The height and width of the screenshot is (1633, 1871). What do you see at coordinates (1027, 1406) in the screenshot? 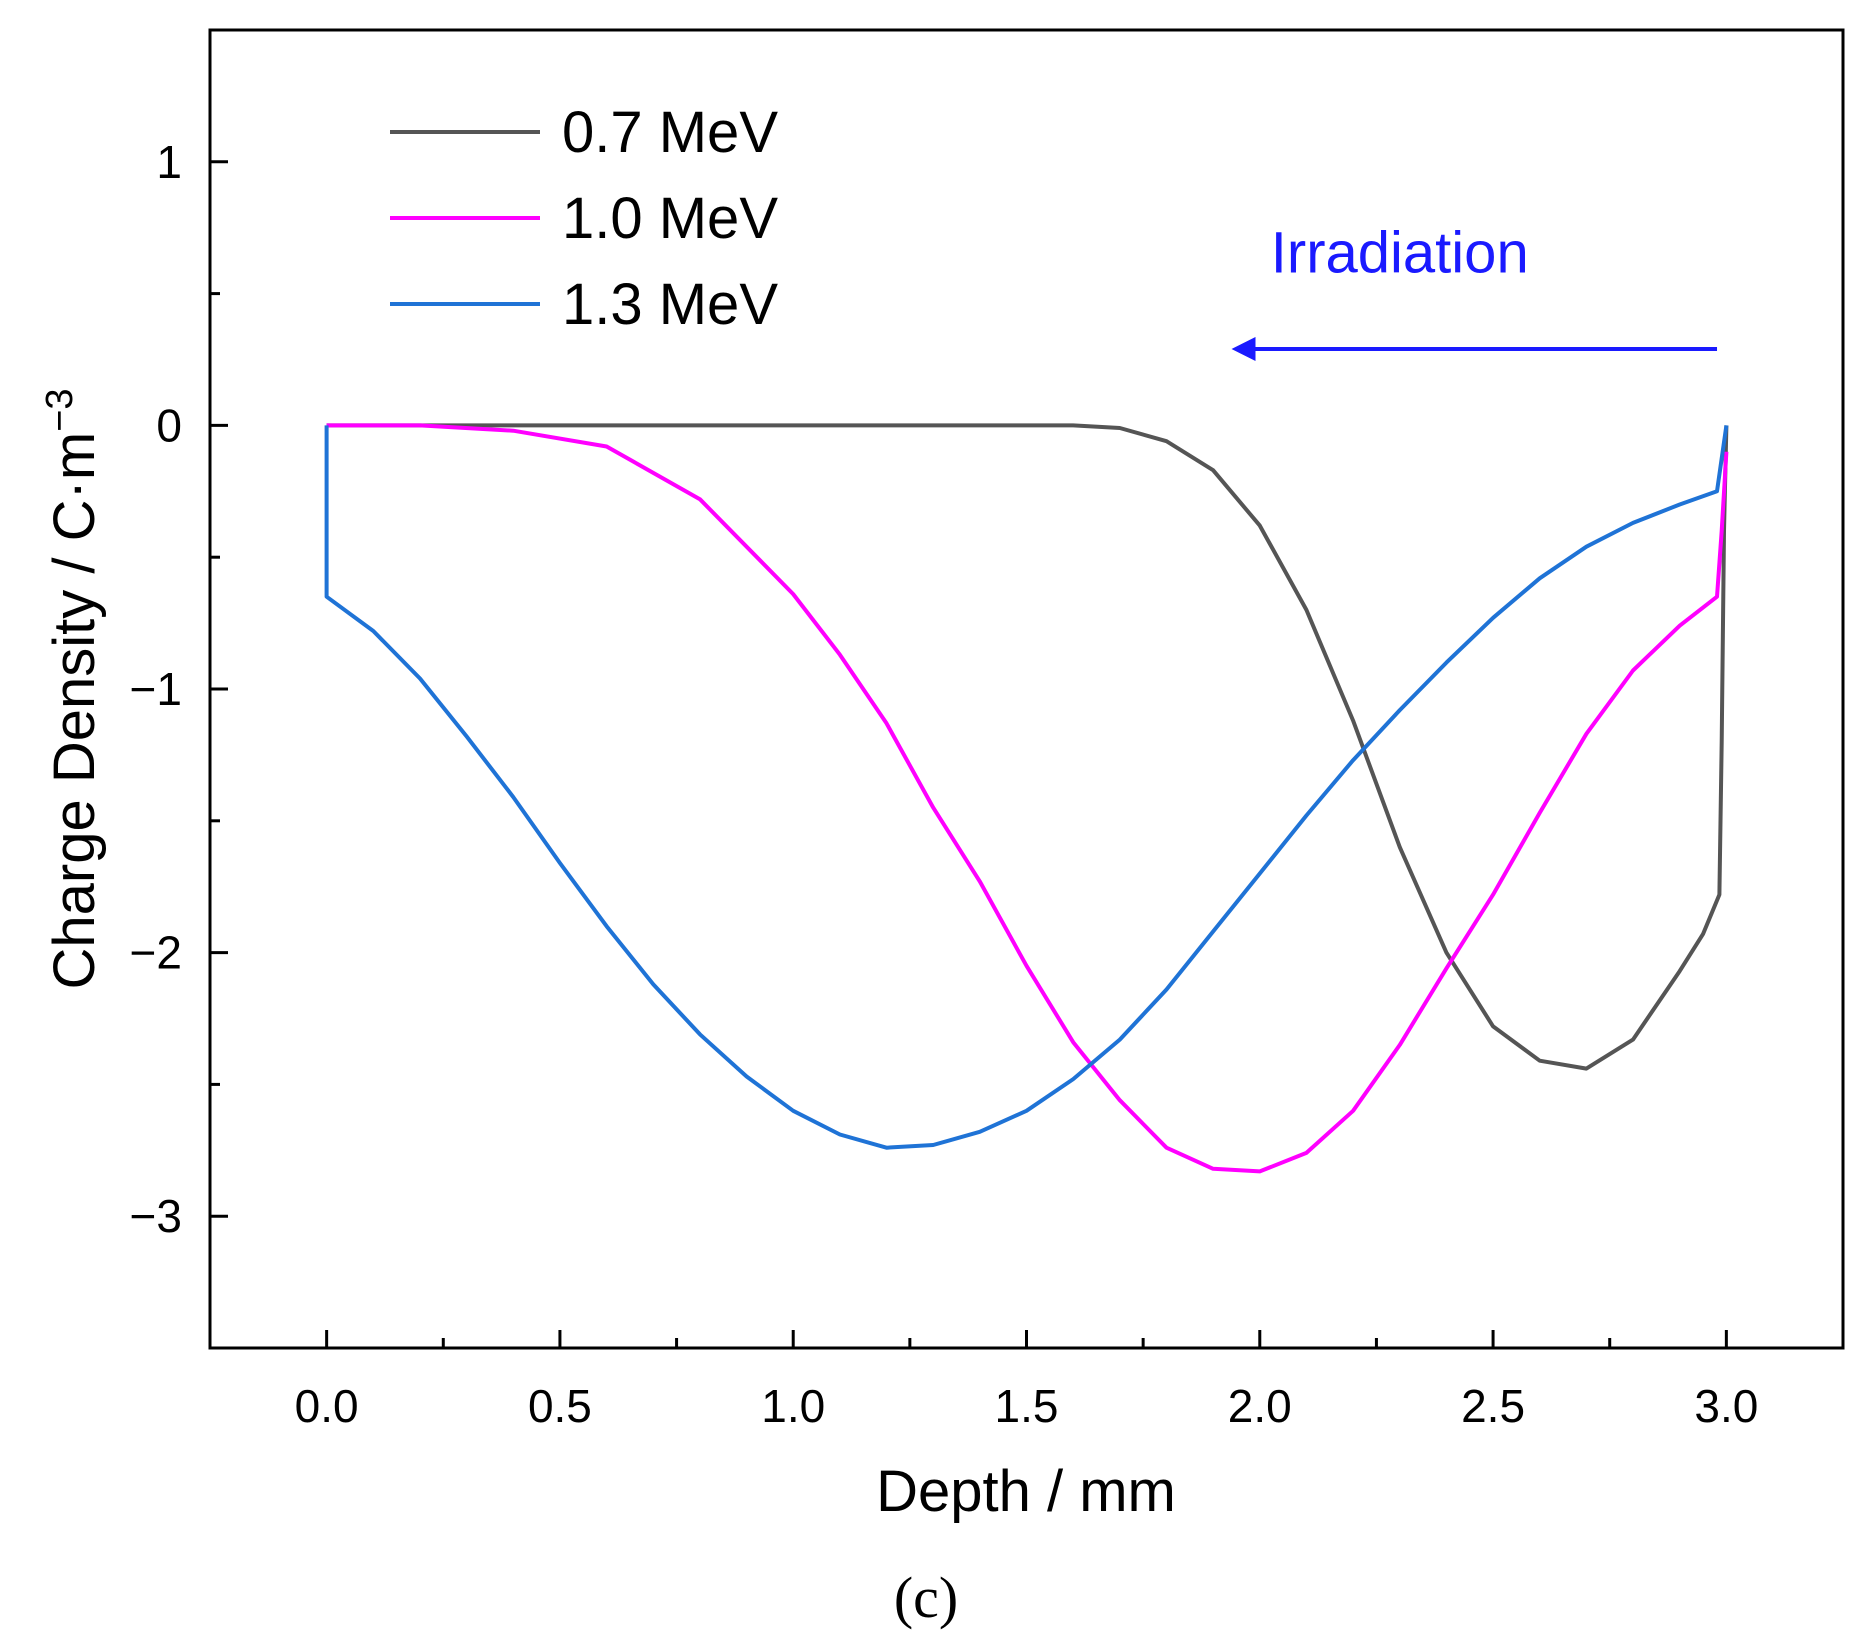
I see `x-tick-label-3: 1.5` at bounding box center [1027, 1406].